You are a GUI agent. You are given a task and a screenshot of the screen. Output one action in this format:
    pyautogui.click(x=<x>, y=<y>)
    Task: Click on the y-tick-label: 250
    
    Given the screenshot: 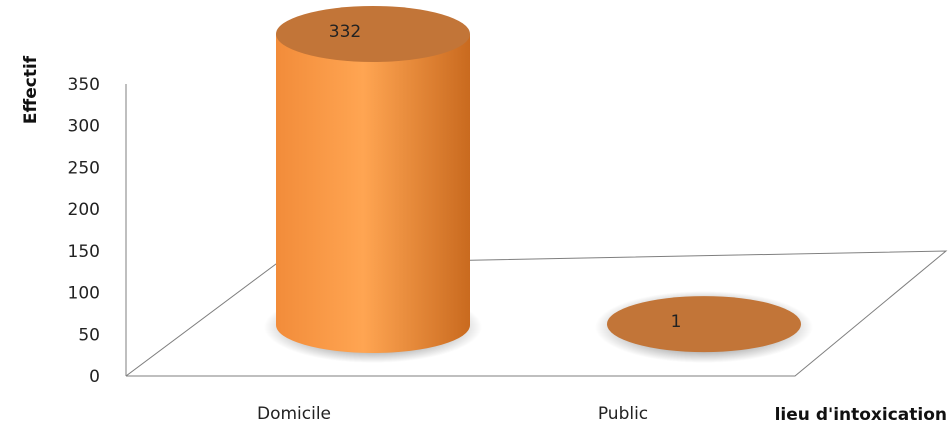 What is the action you would take?
    pyautogui.click(x=84, y=168)
    